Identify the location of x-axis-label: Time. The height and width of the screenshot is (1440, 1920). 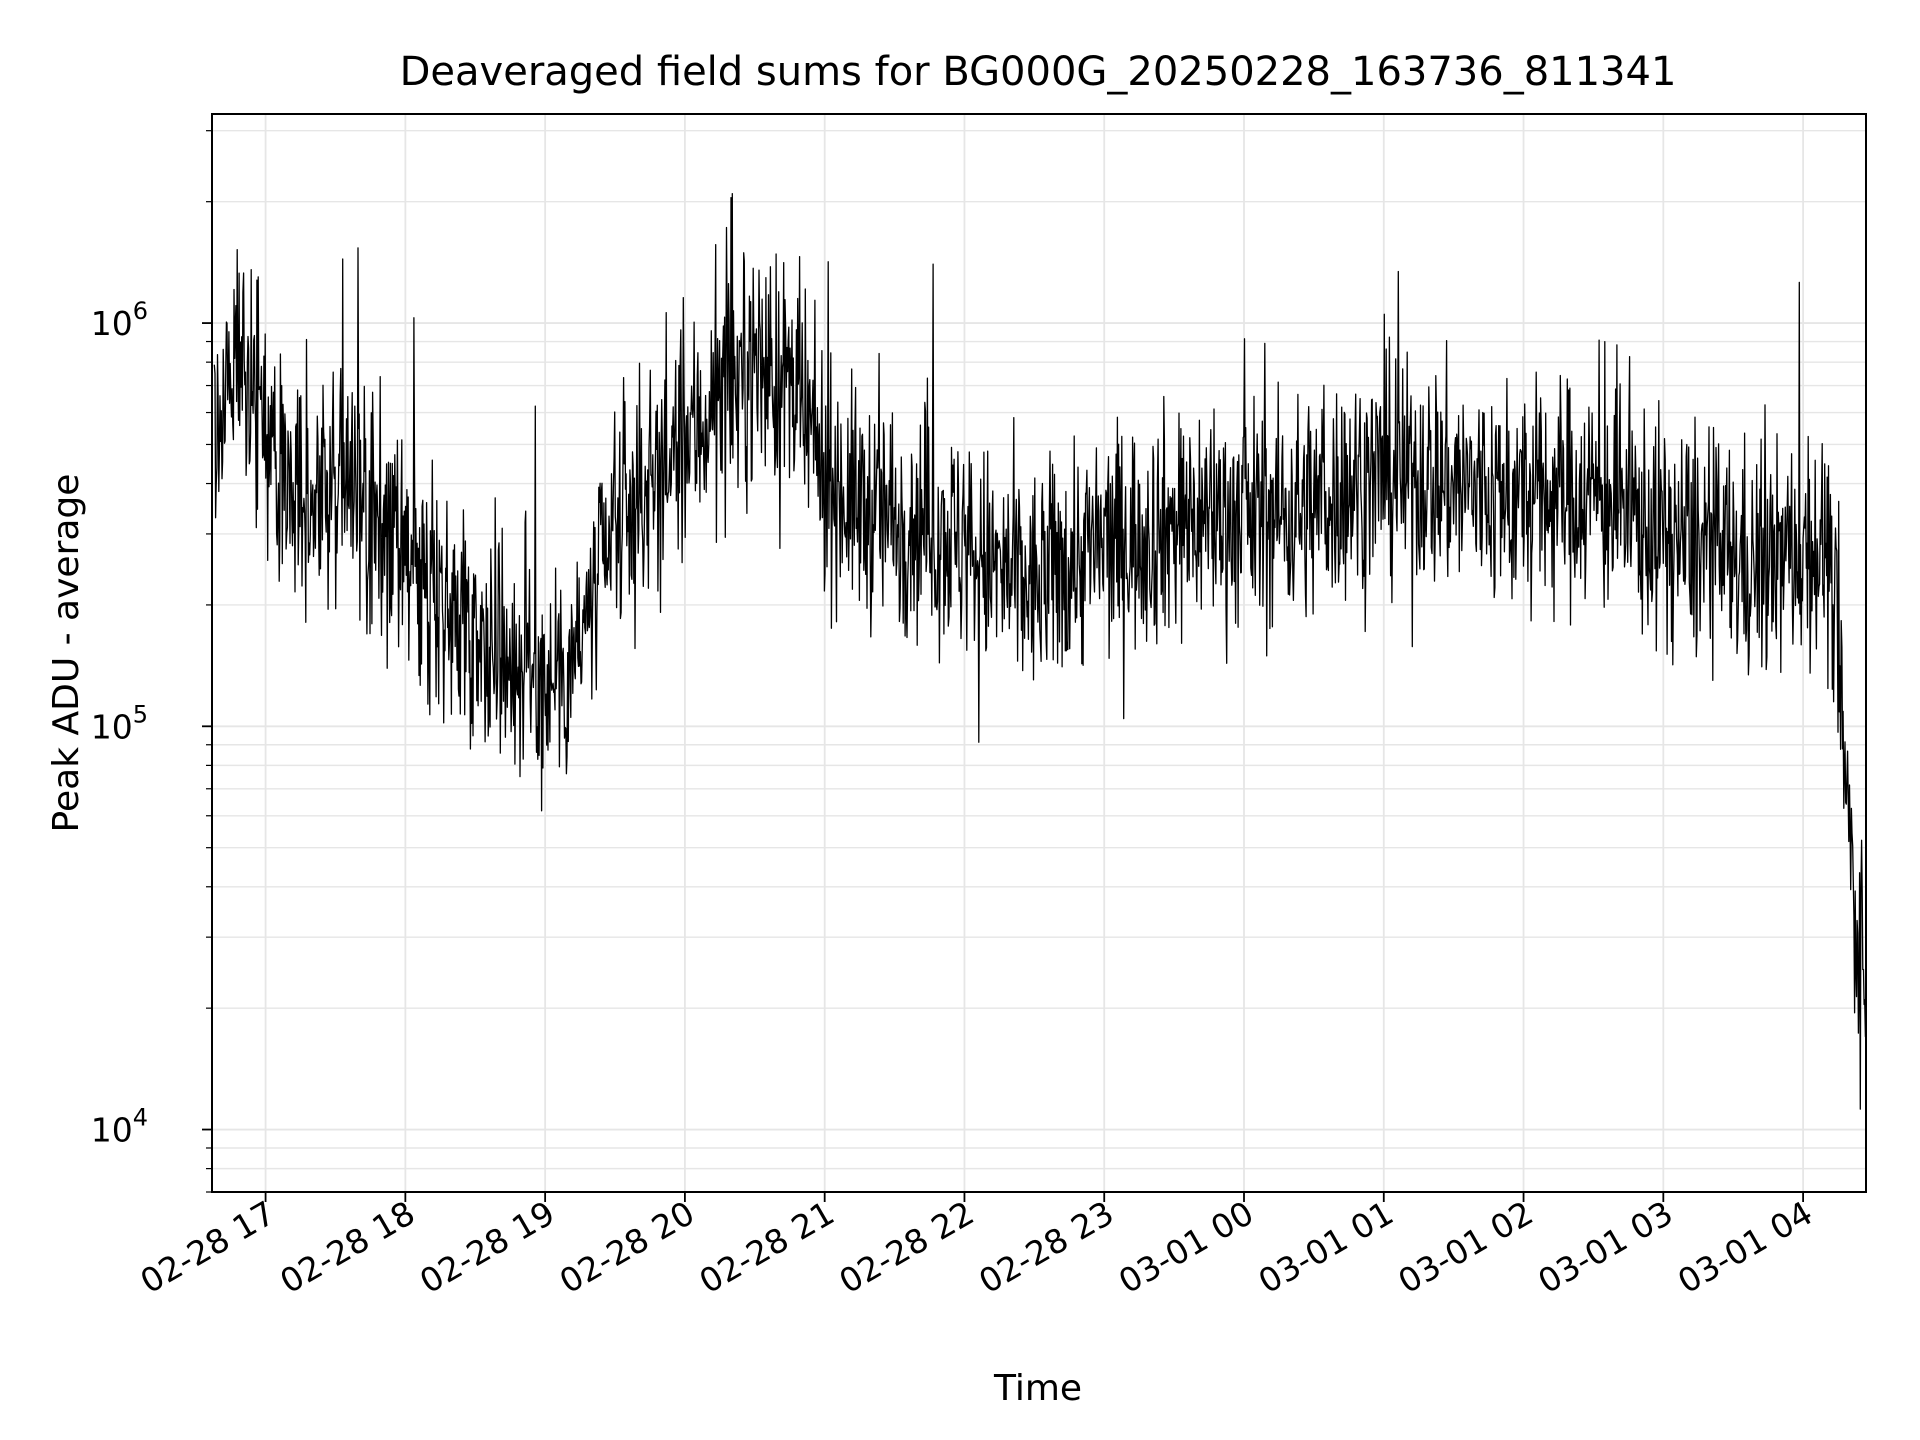
(1037, 1388).